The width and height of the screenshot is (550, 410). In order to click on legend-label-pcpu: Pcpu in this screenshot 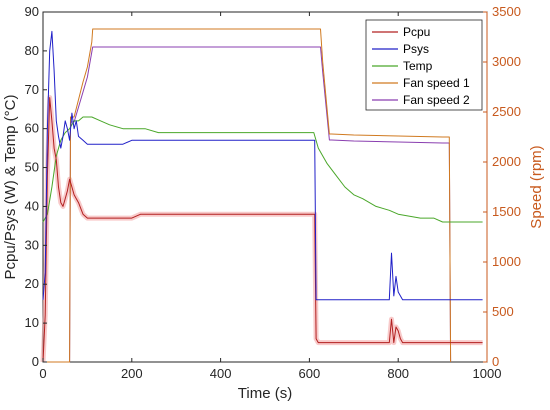, I will do `click(416, 32)`.